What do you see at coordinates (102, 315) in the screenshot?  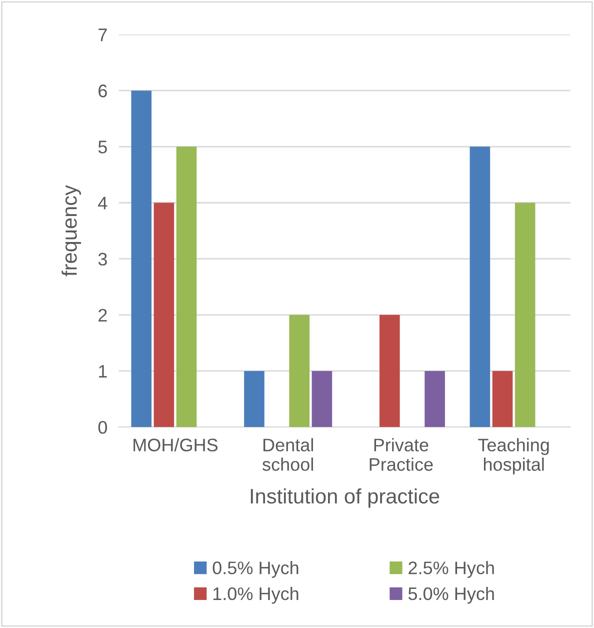 I see `y-tick-label: 2` at bounding box center [102, 315].